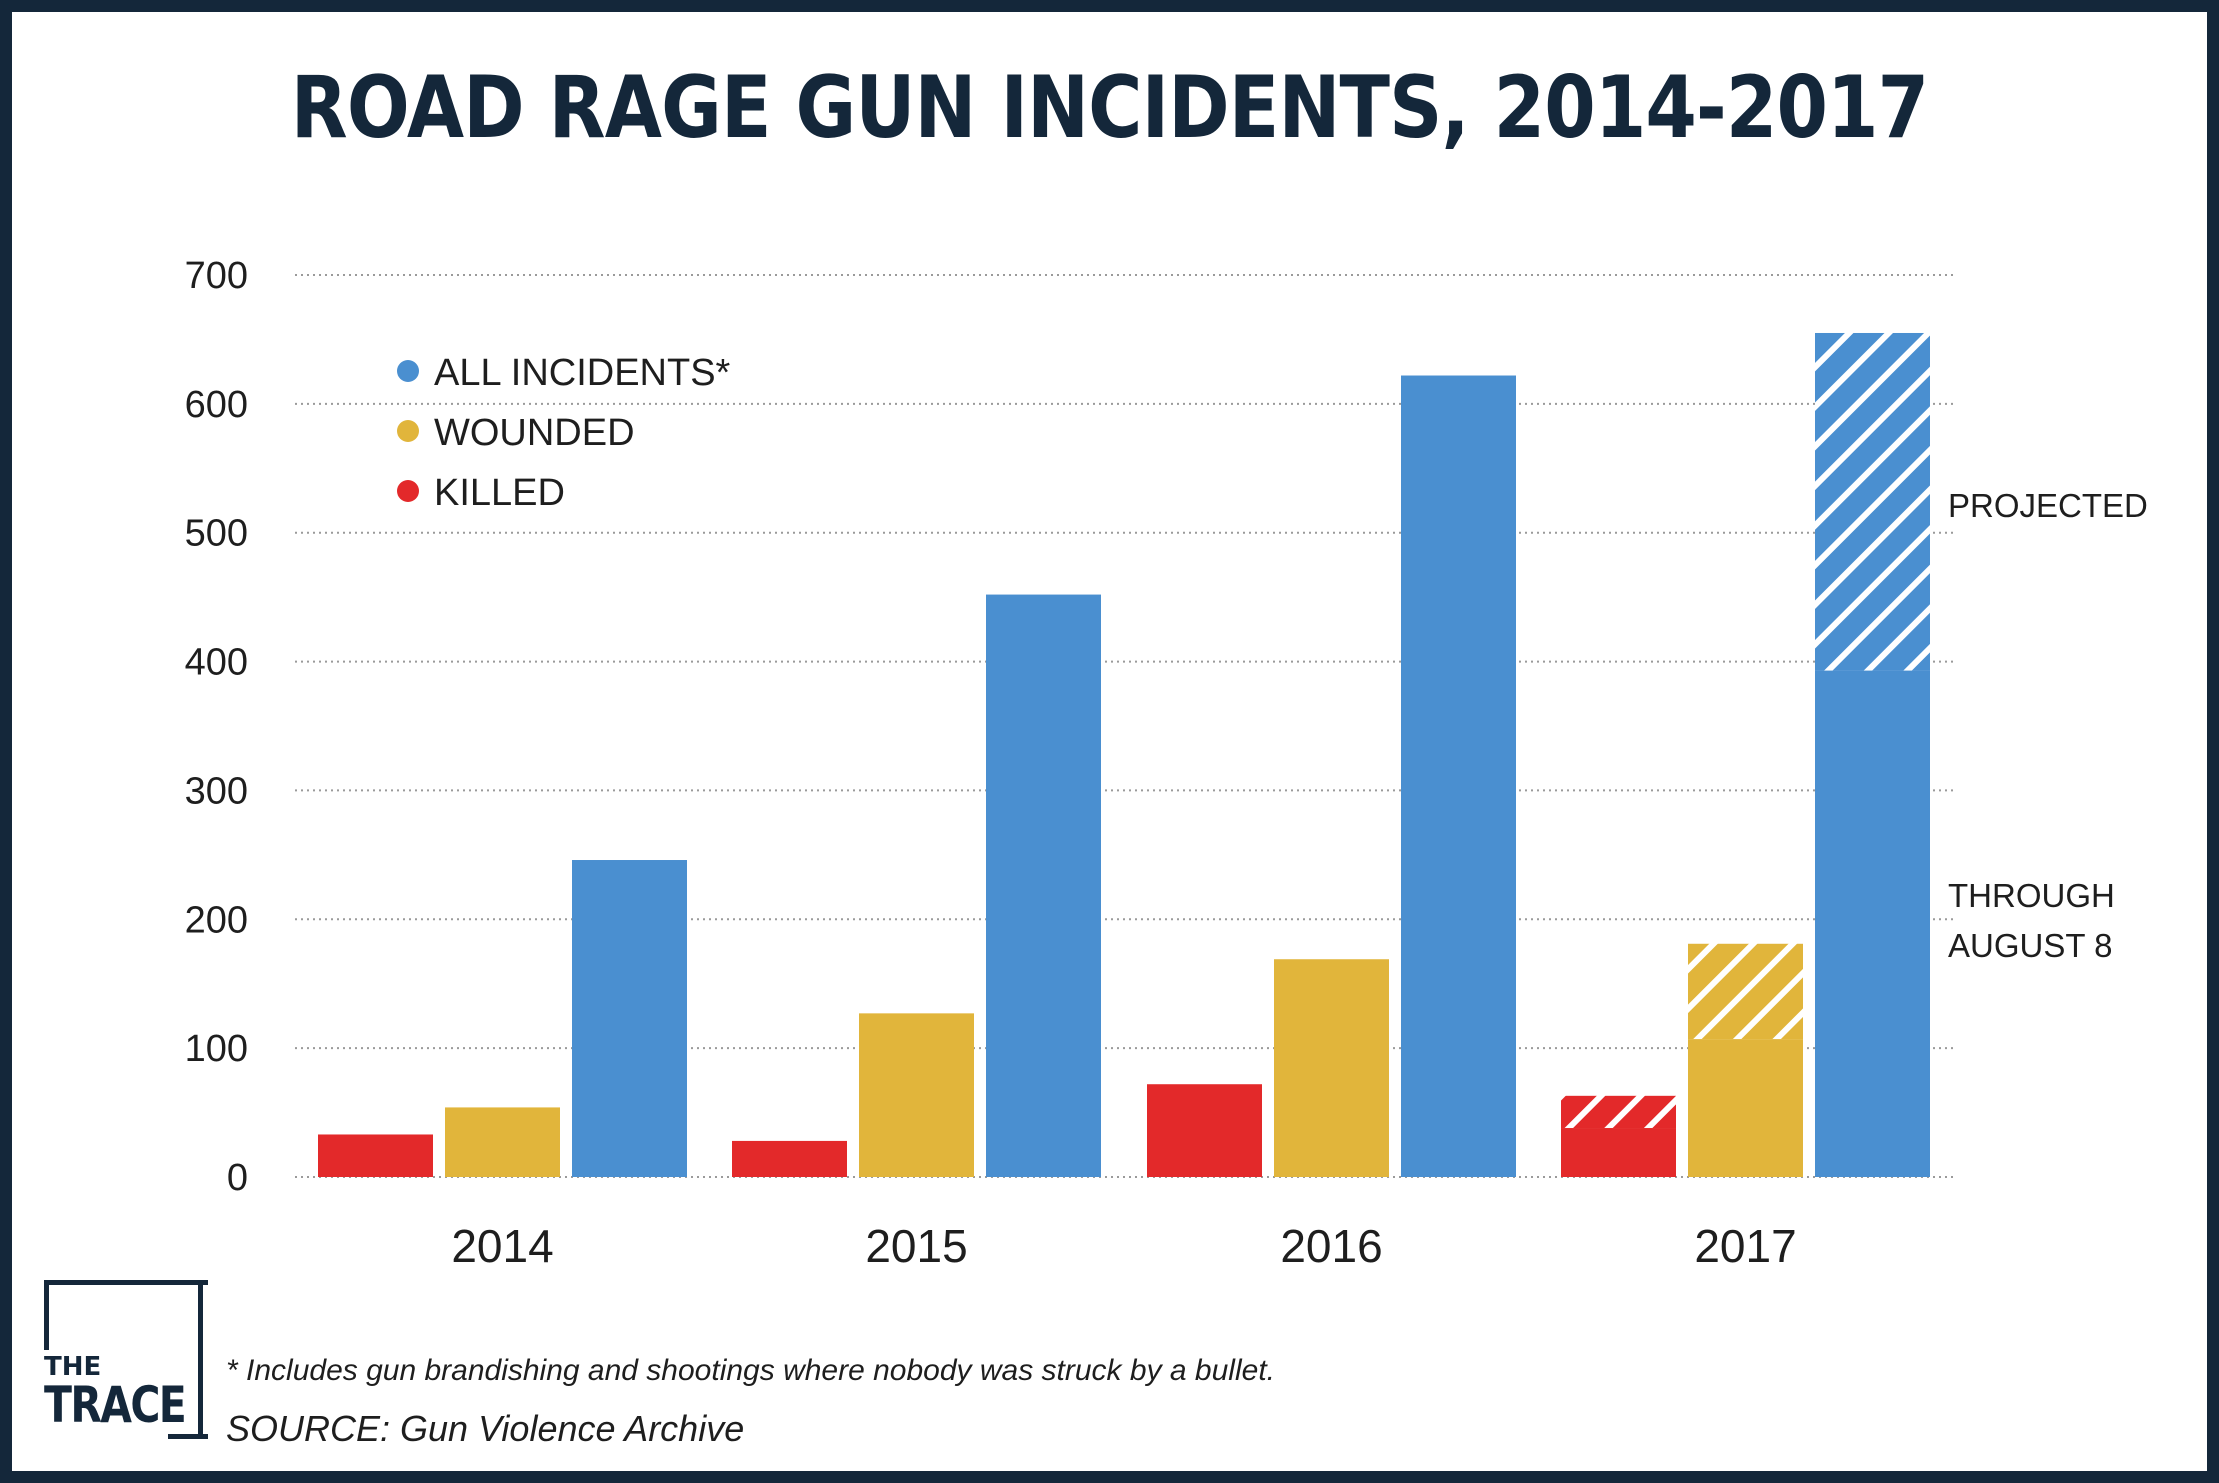 This screenshot has height=1483, width=2219. I want to click on x-tick-label: 2016, so click(1331, 1246).